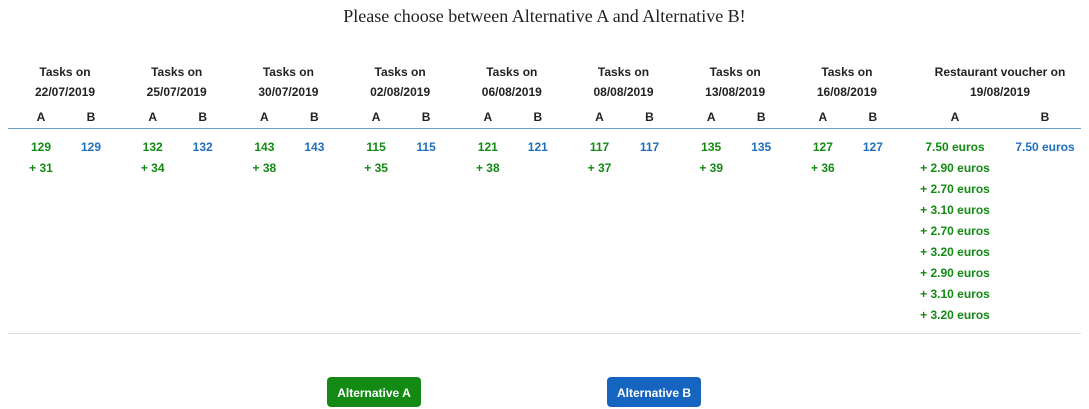 The image size is (1089, 409). Describe the element at coordinates (487, 147) in the screenshot. I see `value-a: 121` at that location.